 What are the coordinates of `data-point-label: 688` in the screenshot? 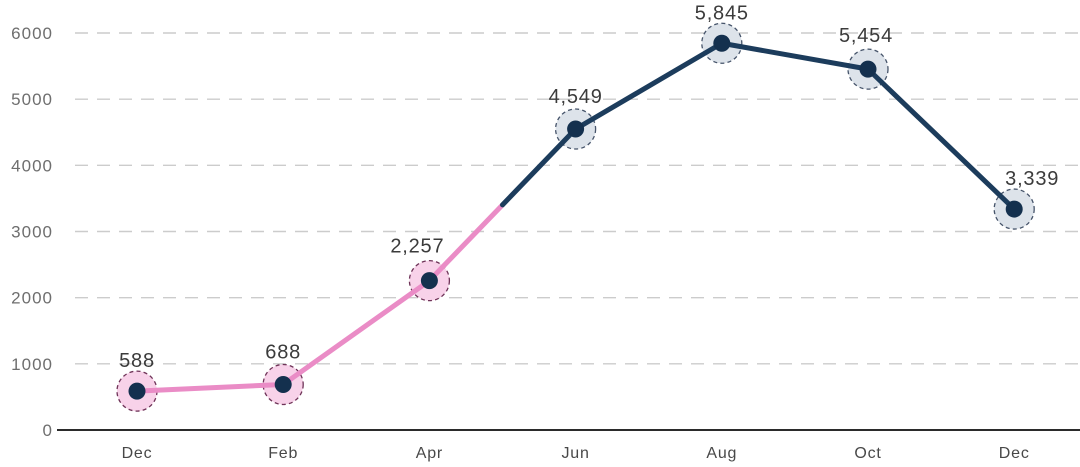 It's located at (283, 352).